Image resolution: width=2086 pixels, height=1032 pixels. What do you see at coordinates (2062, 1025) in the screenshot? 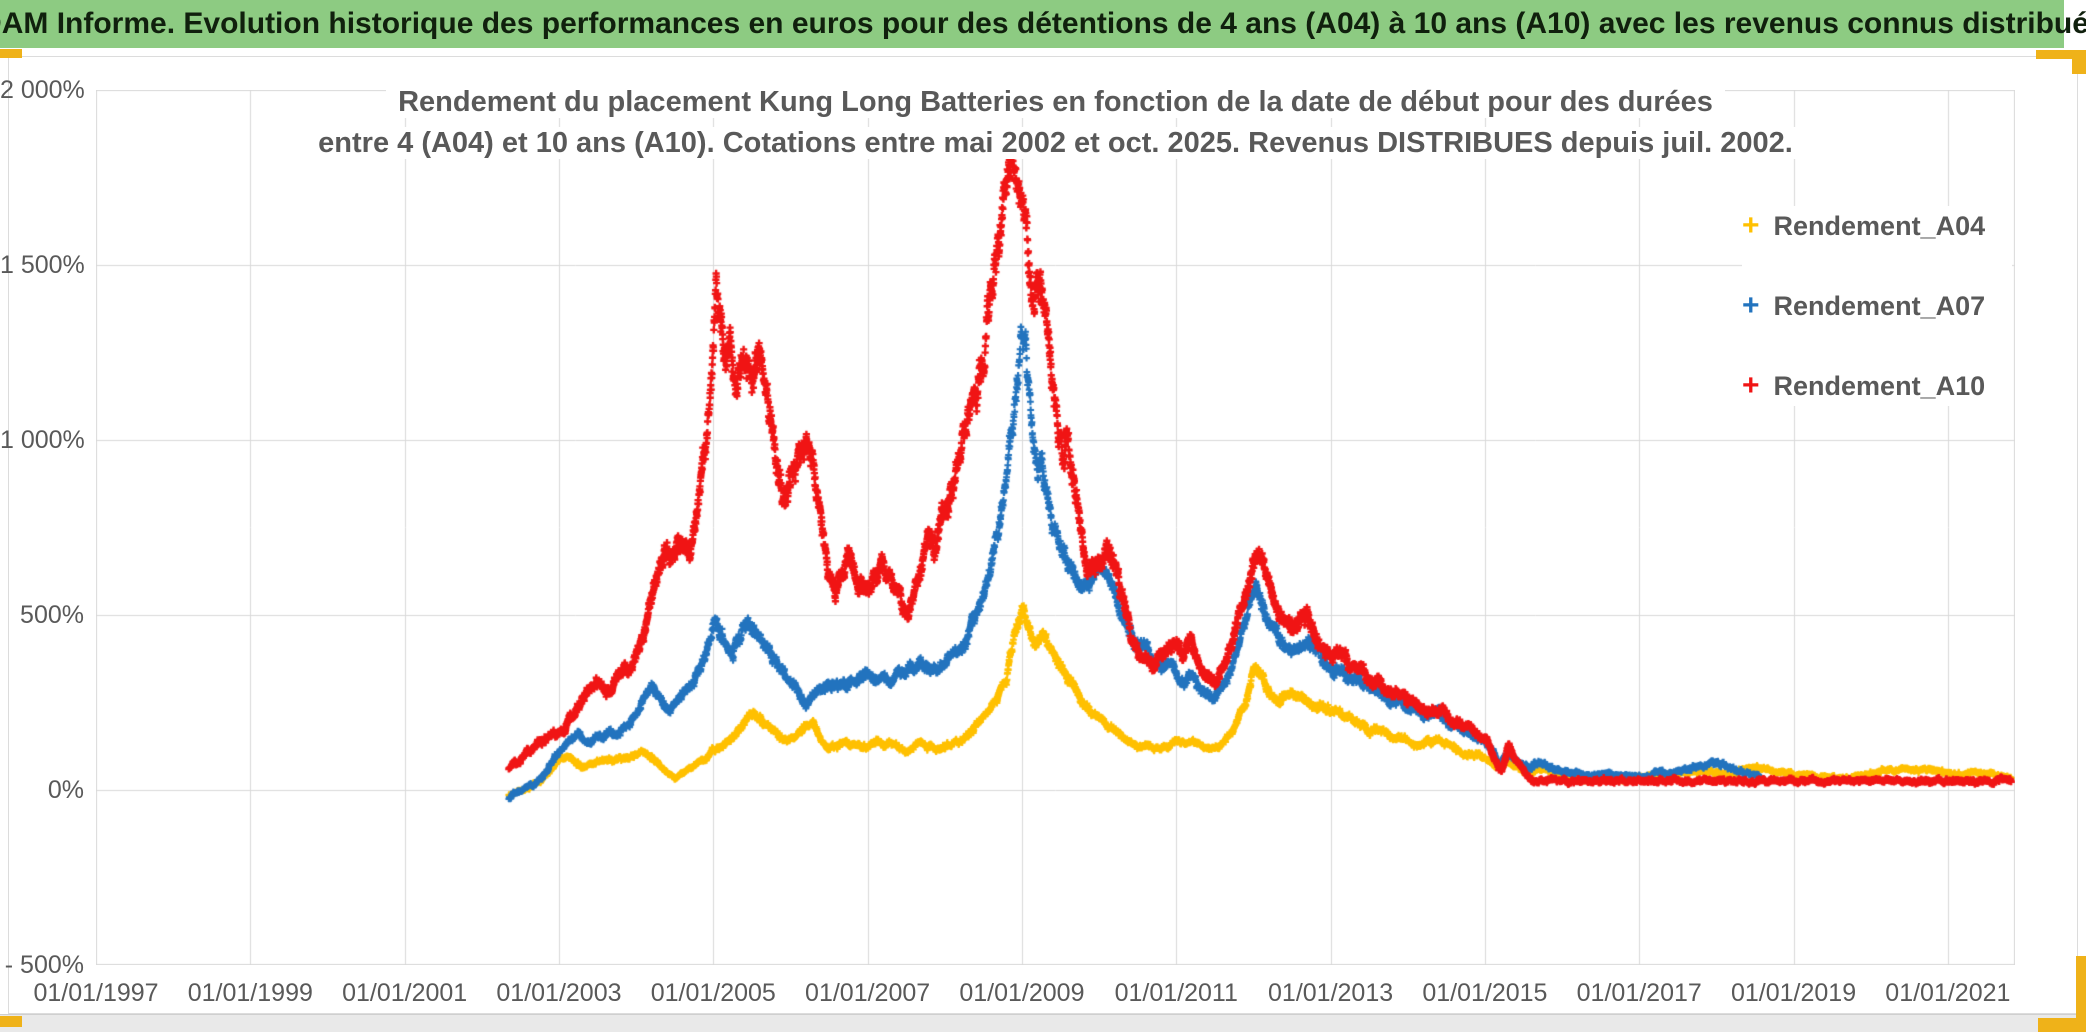
I see `gold-accent-bottom-right` at bounding box center [2062, 1025].